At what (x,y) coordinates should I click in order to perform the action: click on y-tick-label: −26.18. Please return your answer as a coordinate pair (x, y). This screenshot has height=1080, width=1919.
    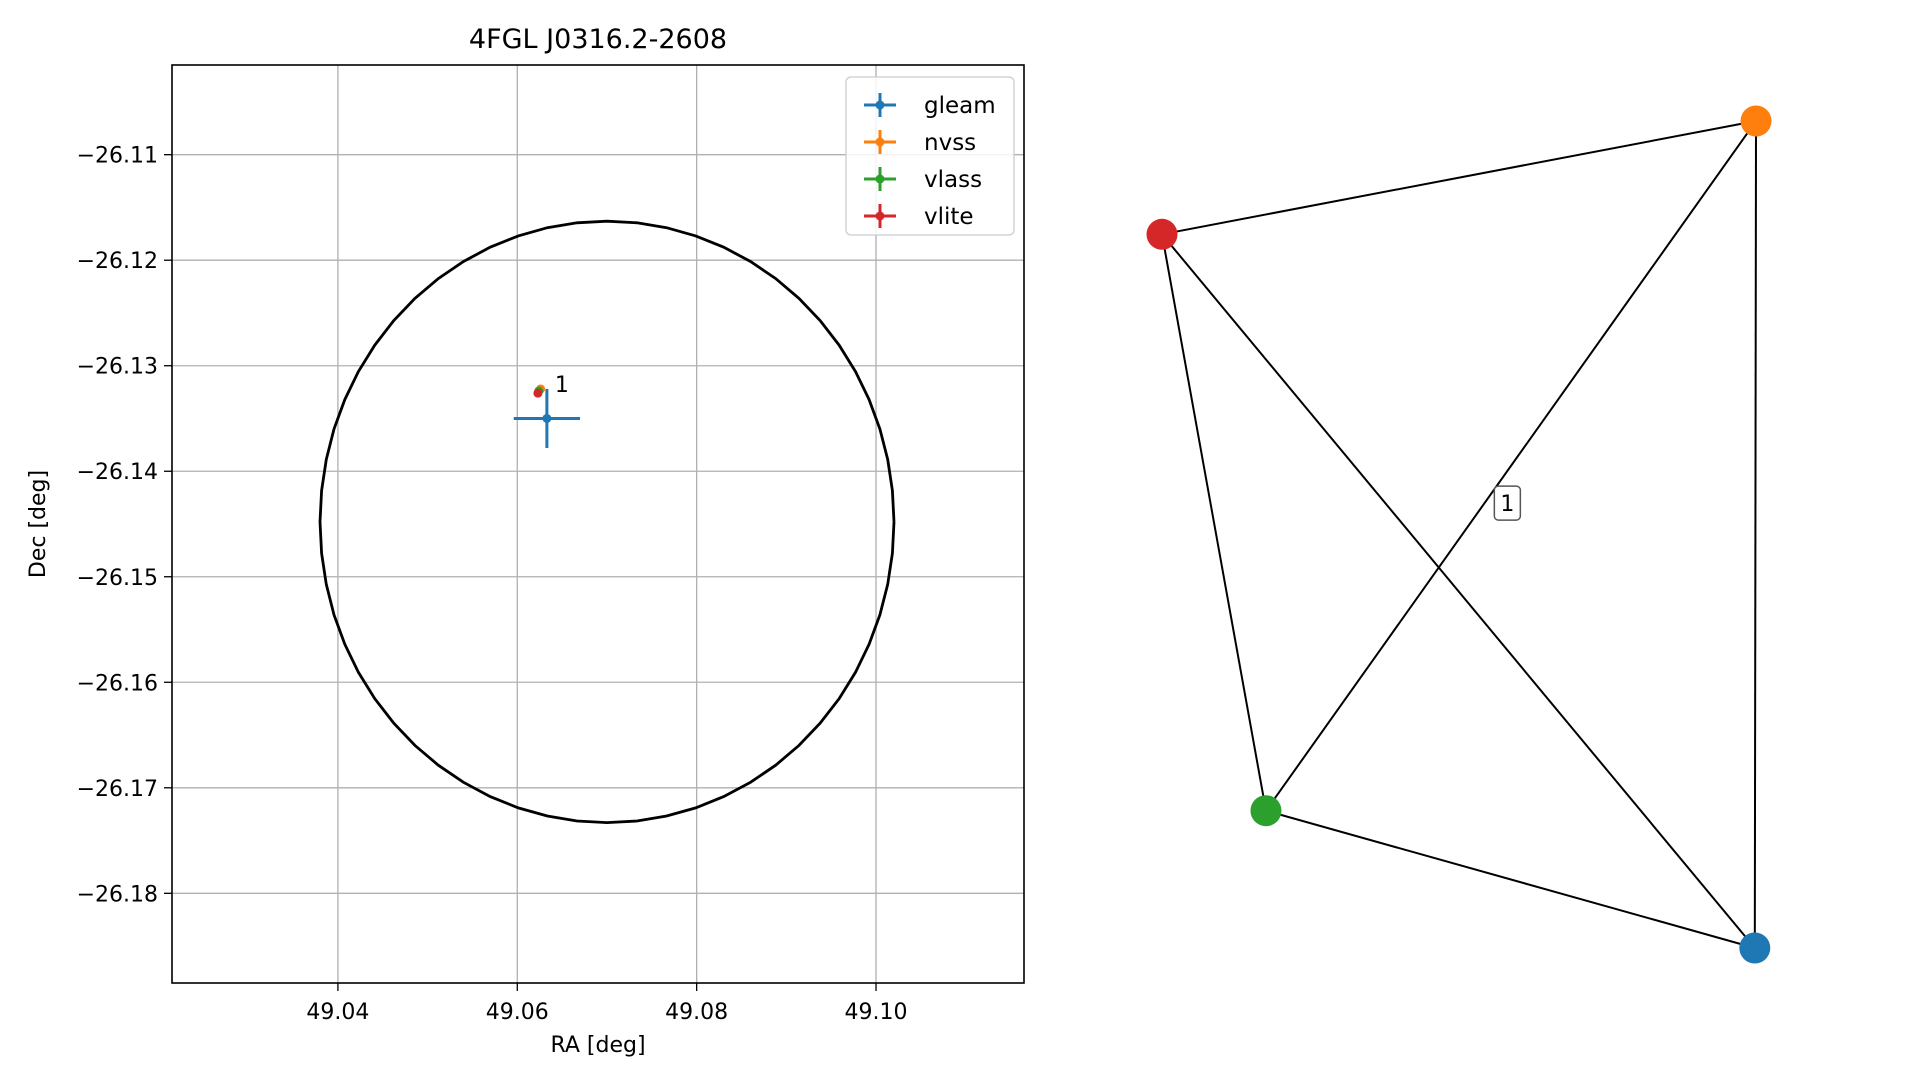
    Looking at the image, I should click on (117, 894).